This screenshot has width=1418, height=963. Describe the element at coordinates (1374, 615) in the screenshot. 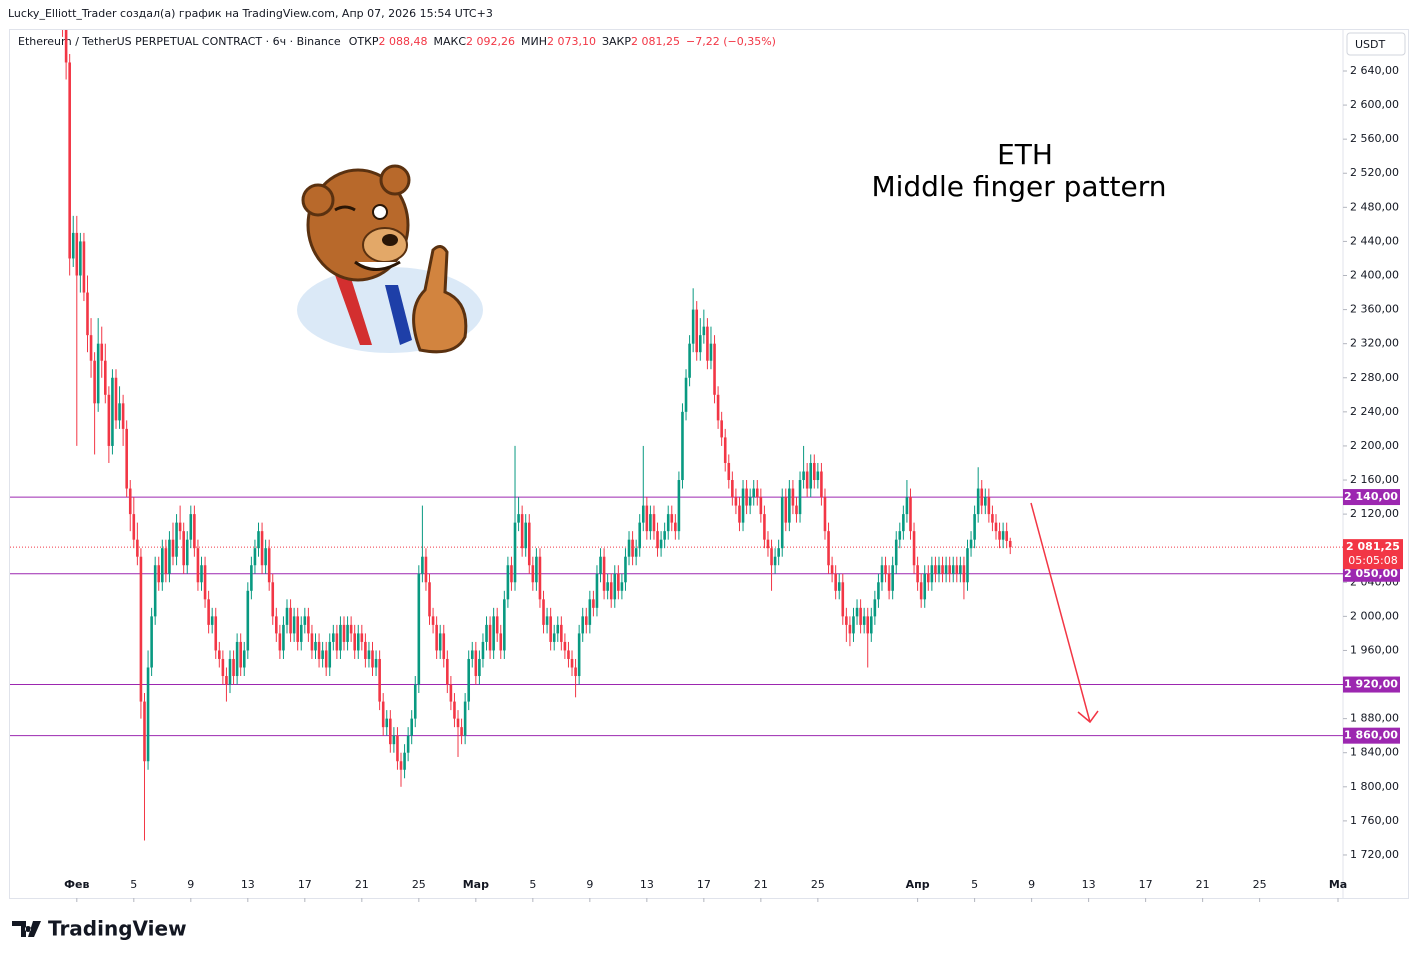

I see `y-tick-label: 2 000,00` at that location.